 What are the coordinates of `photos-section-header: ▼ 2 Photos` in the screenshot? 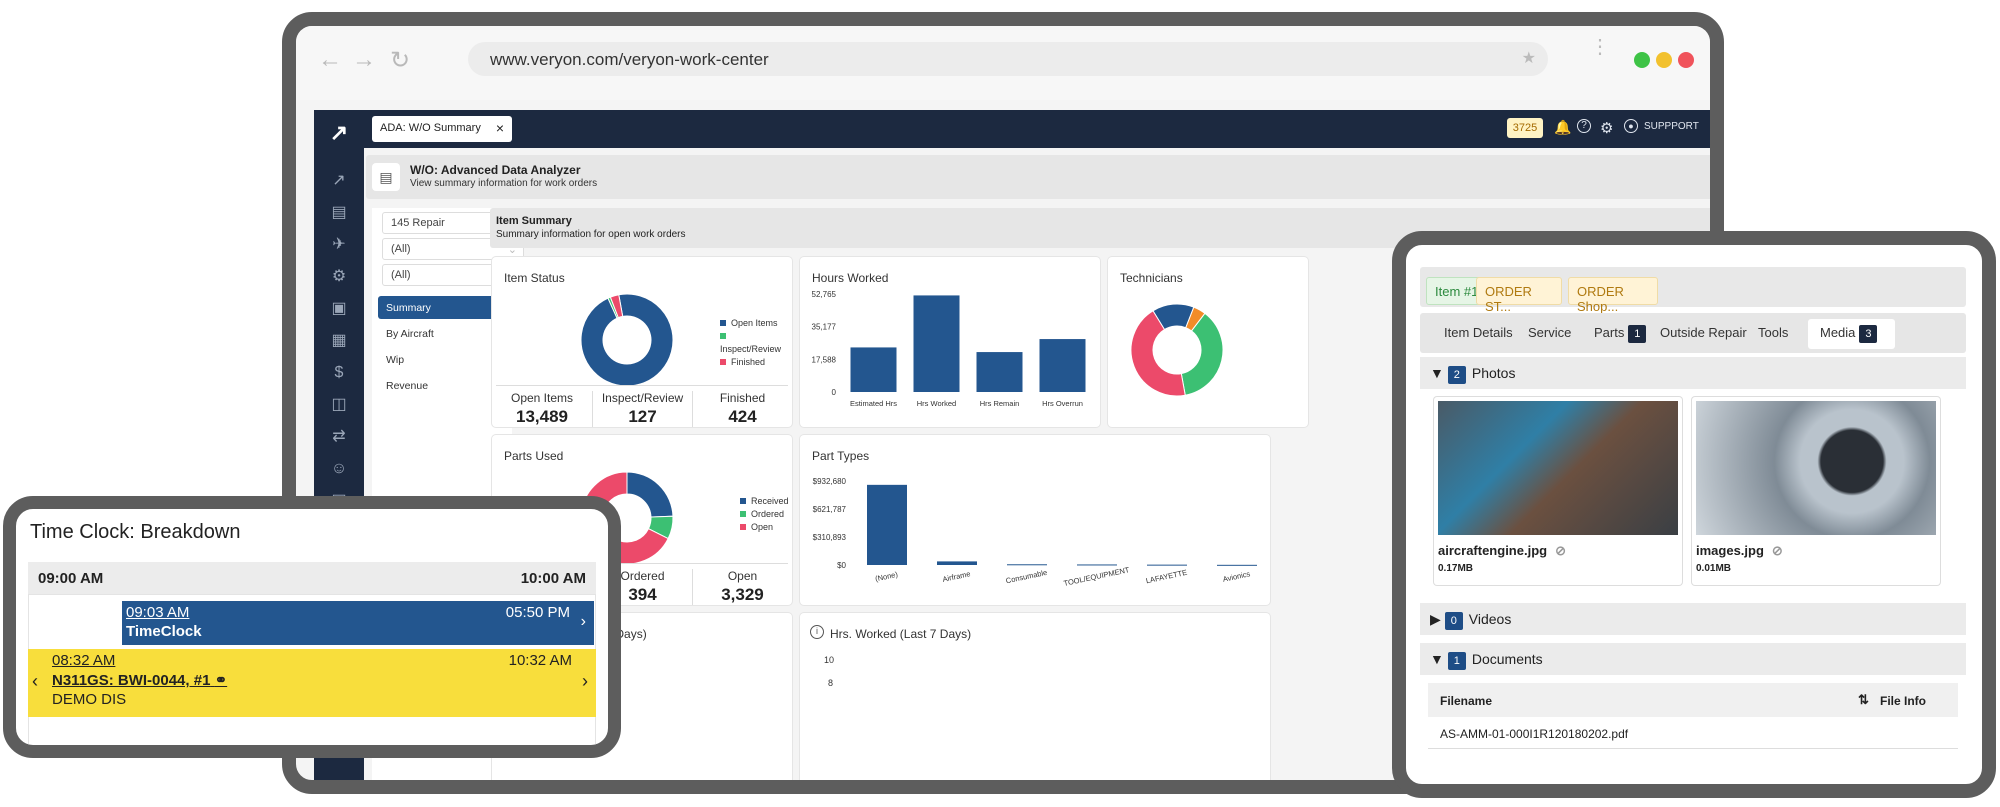 It's located at (1693, 373).